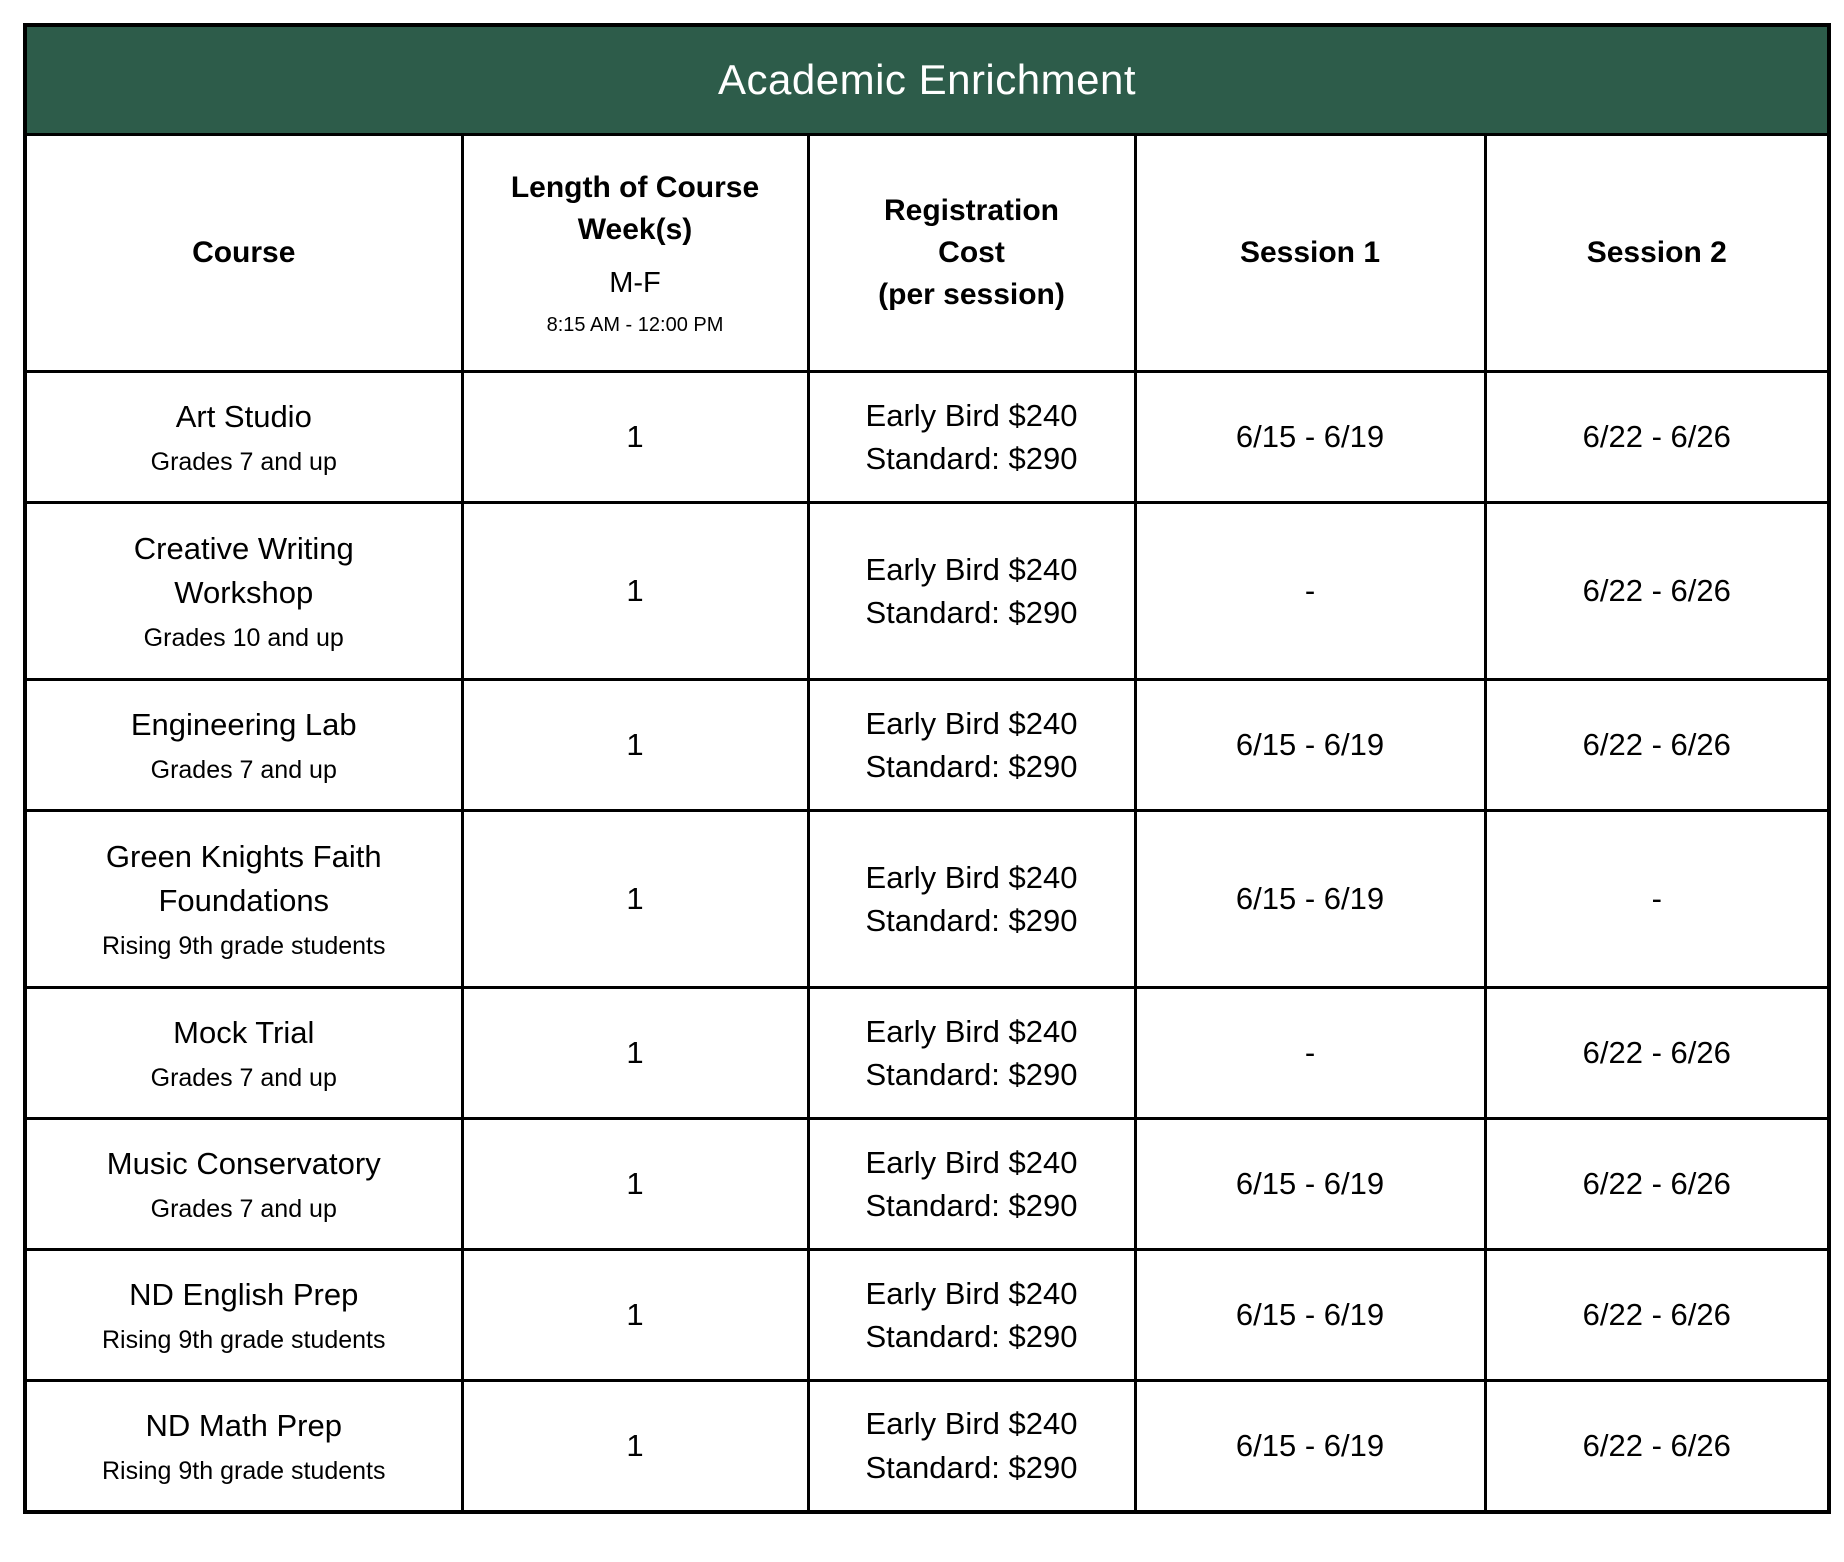 The width and height of the screenshot is (1844, 1562). What do you see at coordinates (243, 1446) in the screenshot?
I see `course-cell: ND Math Prep Rising 9th grade students` at bounding box center [243, 1446].